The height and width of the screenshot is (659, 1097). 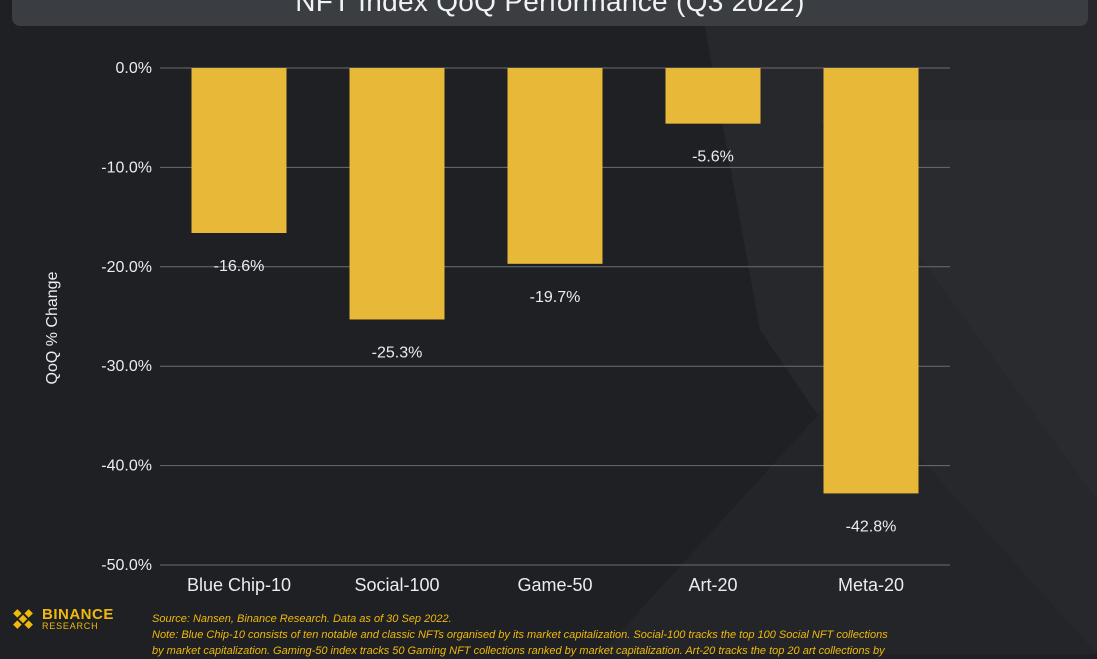 What do you see at coordinates (126, 565) in the screenshot?
I see `y-tick-label: -50.0%` at bounding box center [126, 565].